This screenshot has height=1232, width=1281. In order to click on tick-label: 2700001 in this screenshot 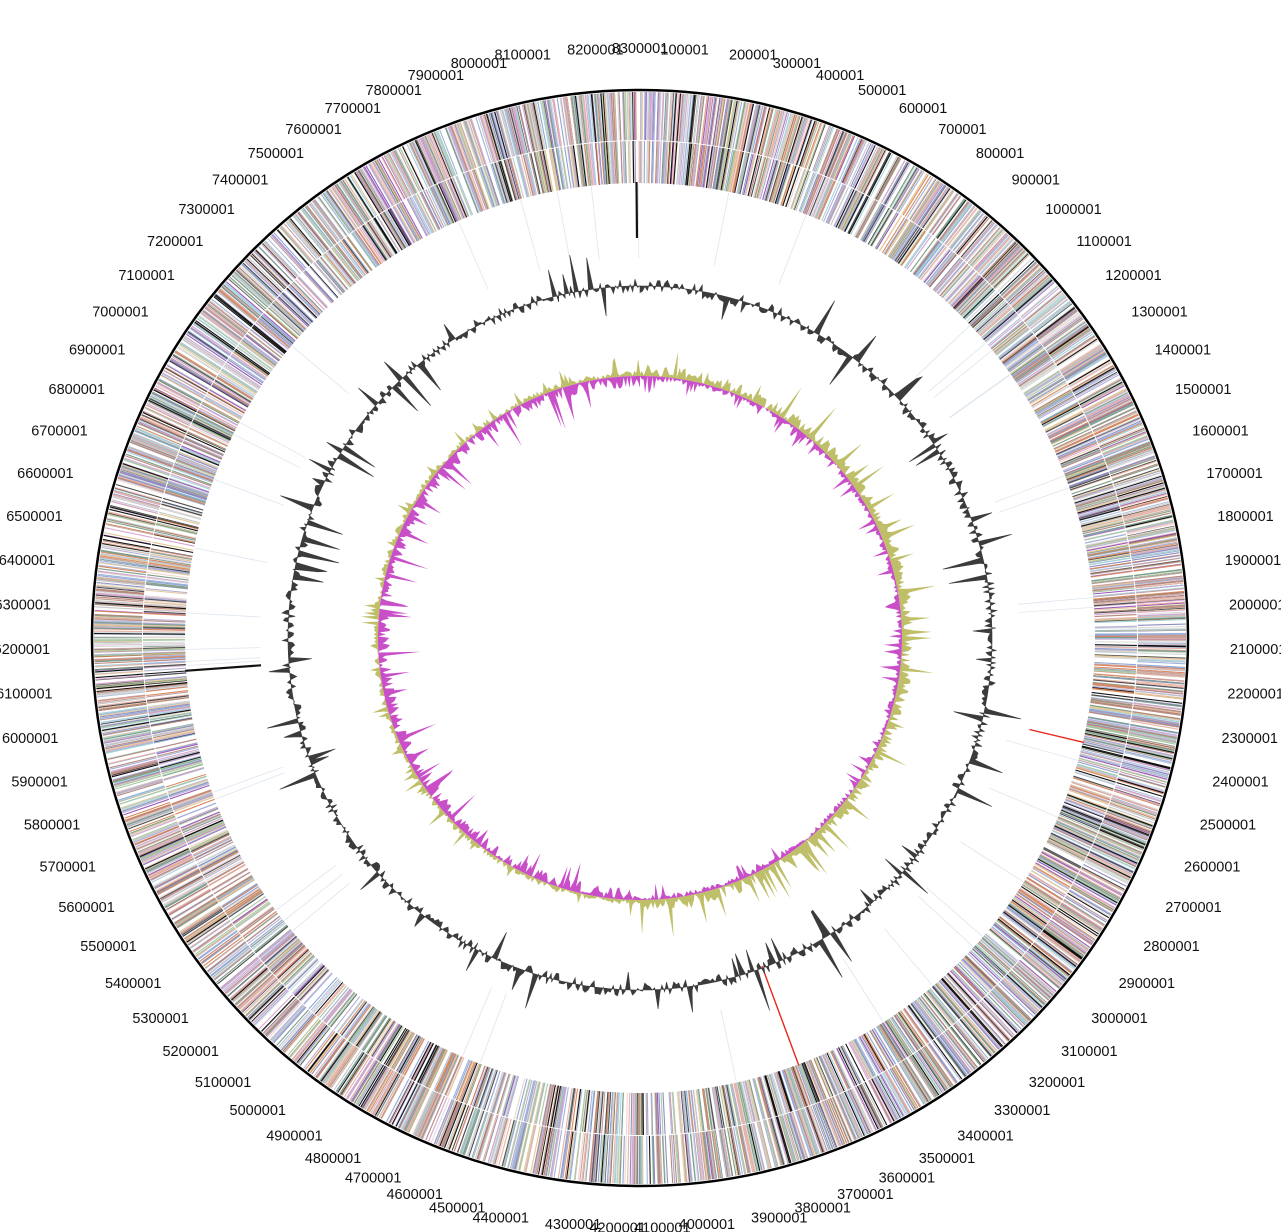, I will do `click(1193, 908)`.